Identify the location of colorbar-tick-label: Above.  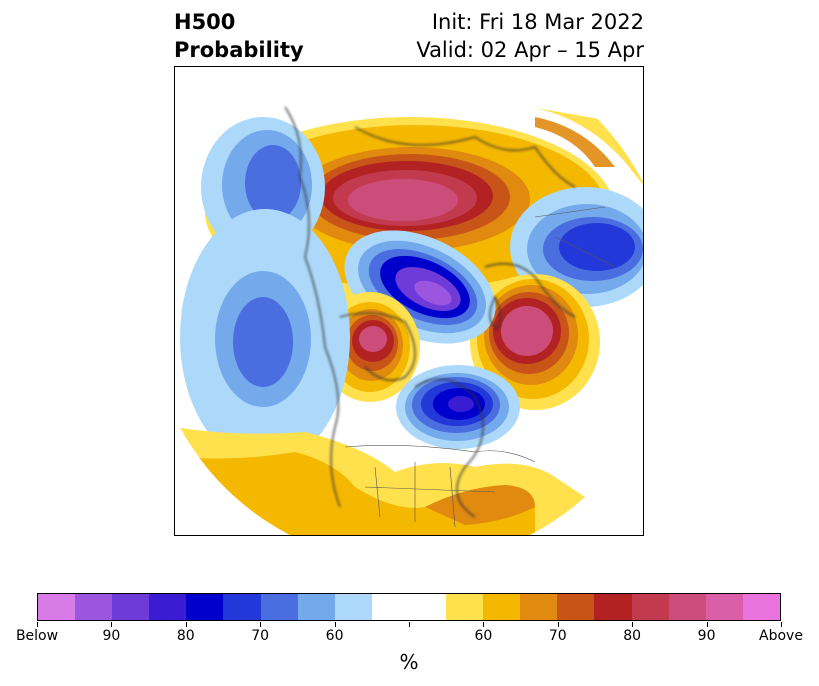
(781, 636).